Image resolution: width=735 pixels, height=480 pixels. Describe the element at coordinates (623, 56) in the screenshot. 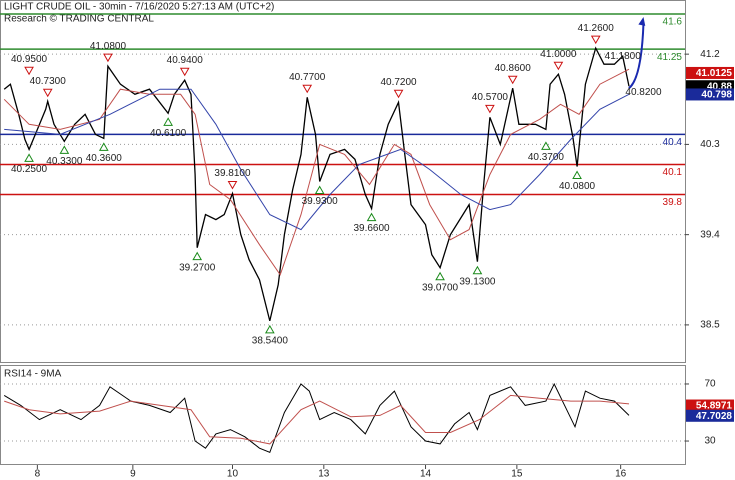

I see `target-label: 41.1800` at that location.